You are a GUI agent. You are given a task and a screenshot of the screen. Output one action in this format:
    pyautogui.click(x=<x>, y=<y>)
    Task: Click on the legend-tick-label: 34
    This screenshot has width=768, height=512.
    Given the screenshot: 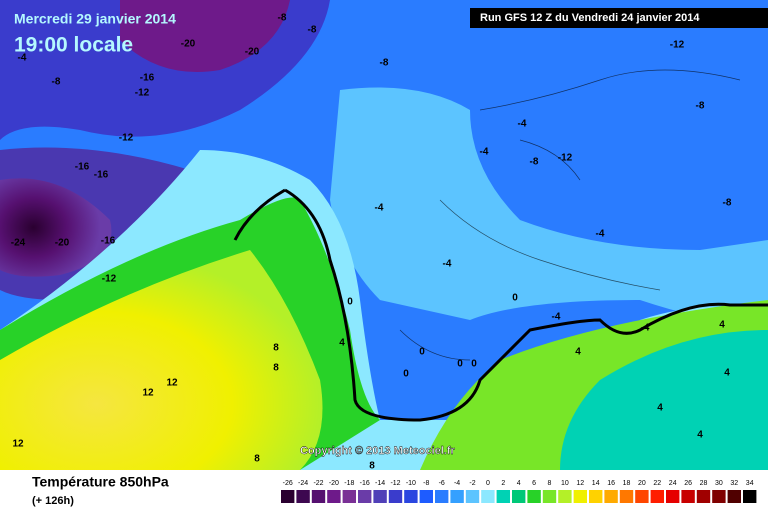 What is the action you would take?
    pyautogui.click(x=750, y=483)
    